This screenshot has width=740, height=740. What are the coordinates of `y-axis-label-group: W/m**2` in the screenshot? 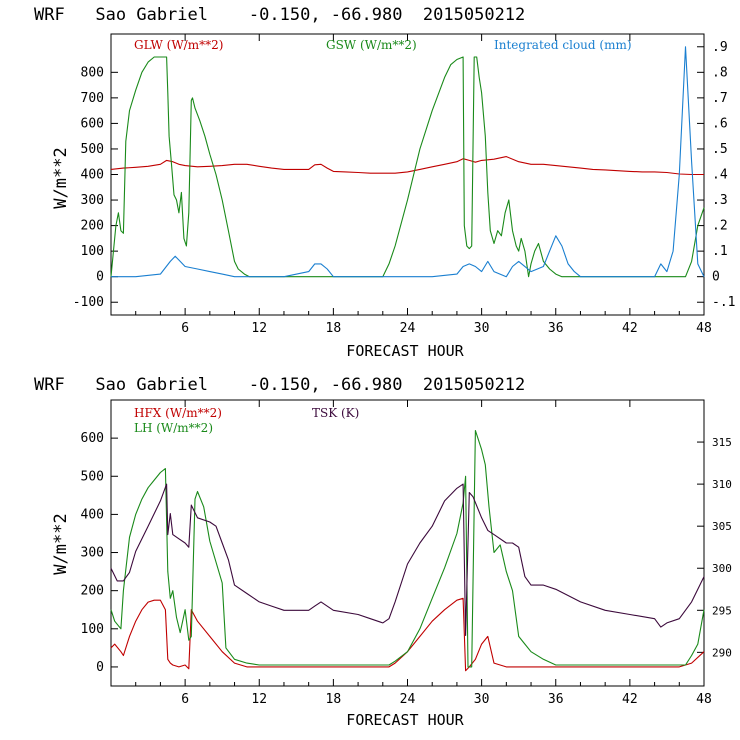 It's located at (61, 177).